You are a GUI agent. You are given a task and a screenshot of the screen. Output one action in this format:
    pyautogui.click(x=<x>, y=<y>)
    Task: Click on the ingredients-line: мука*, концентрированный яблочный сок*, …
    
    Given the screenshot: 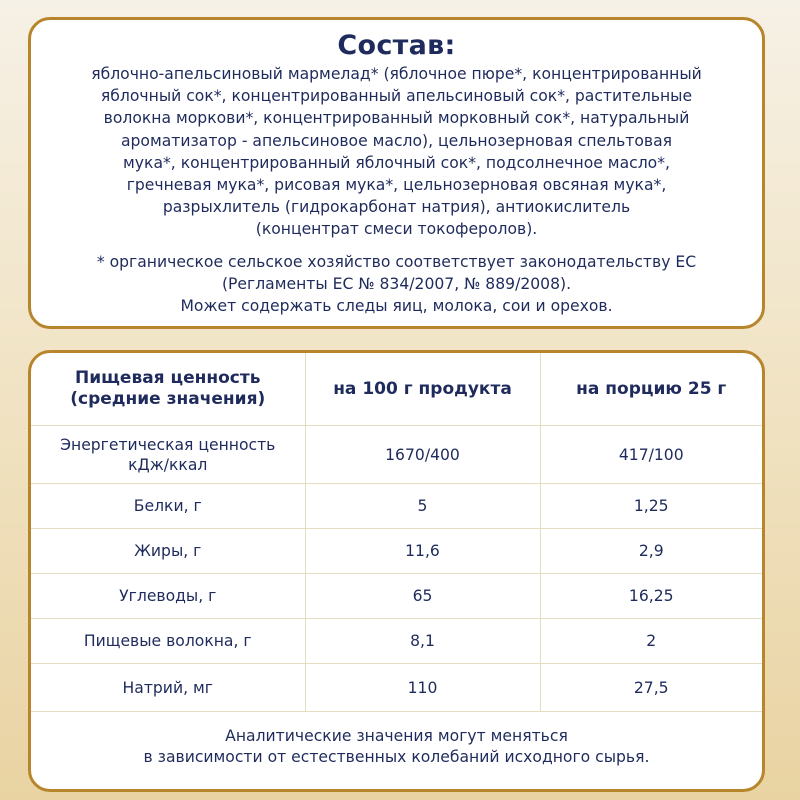 What is the action you would take?
    pyautogui.click(x=396, y=162)
    